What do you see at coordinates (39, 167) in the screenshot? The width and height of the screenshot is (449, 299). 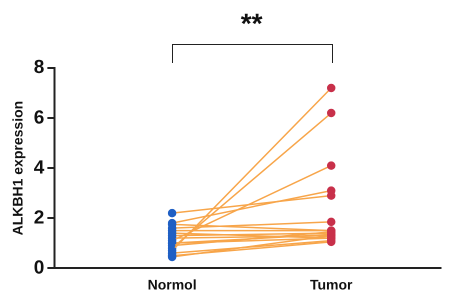 I see `y-tick-label: 4` at bounding box center [39, 167].